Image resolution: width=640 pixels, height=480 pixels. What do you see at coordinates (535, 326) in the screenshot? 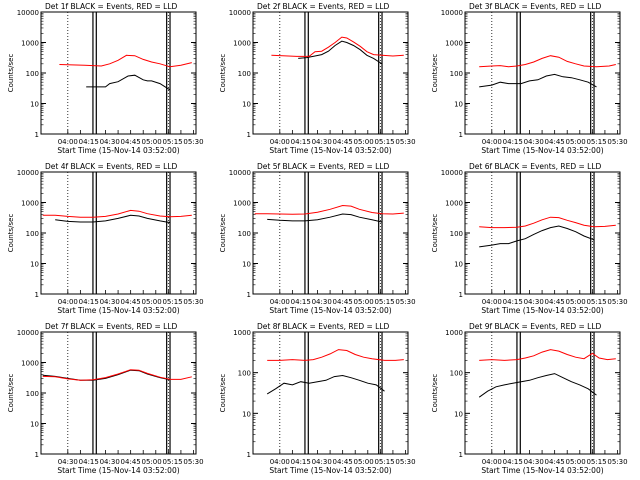
I see `panel-title: Det 9f BLACK = Events, RED = LLD` at bounding box center [535, 326].